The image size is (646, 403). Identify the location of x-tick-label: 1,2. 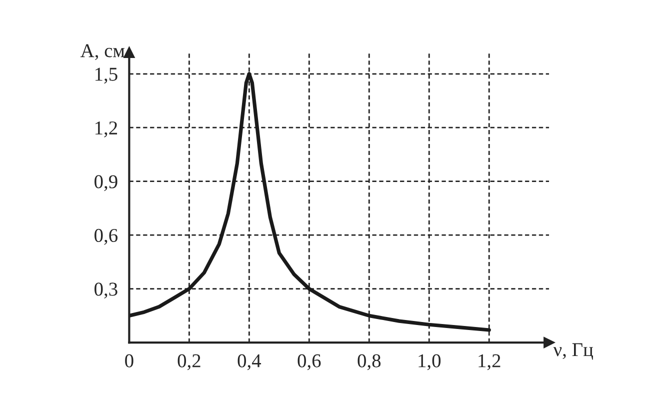
(489, 362).